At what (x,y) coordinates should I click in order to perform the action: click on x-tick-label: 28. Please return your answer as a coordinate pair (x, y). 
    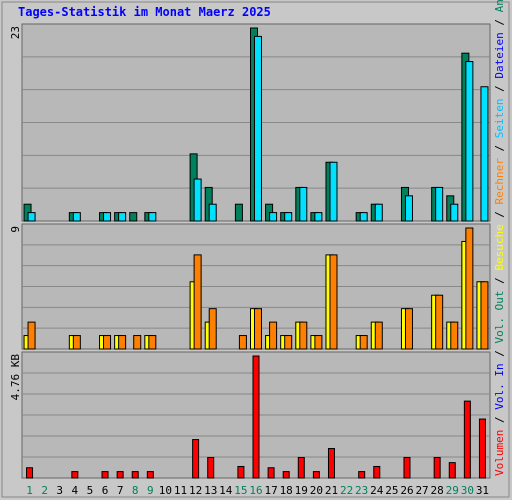
    Looking at the image, I should click on (437, 490).